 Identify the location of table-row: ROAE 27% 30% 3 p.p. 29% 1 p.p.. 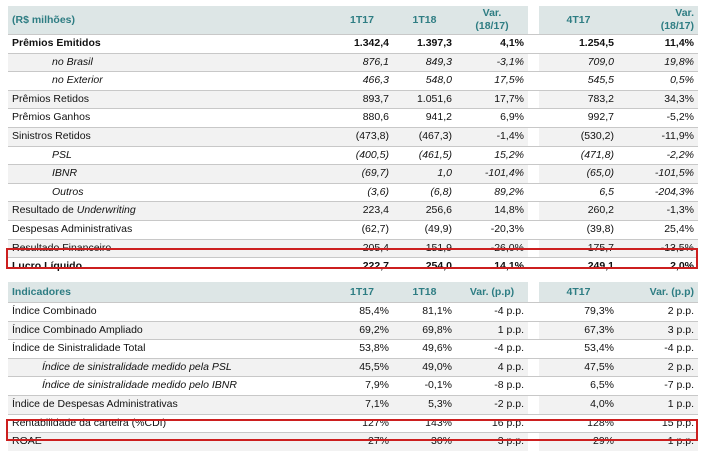
(353, 441).